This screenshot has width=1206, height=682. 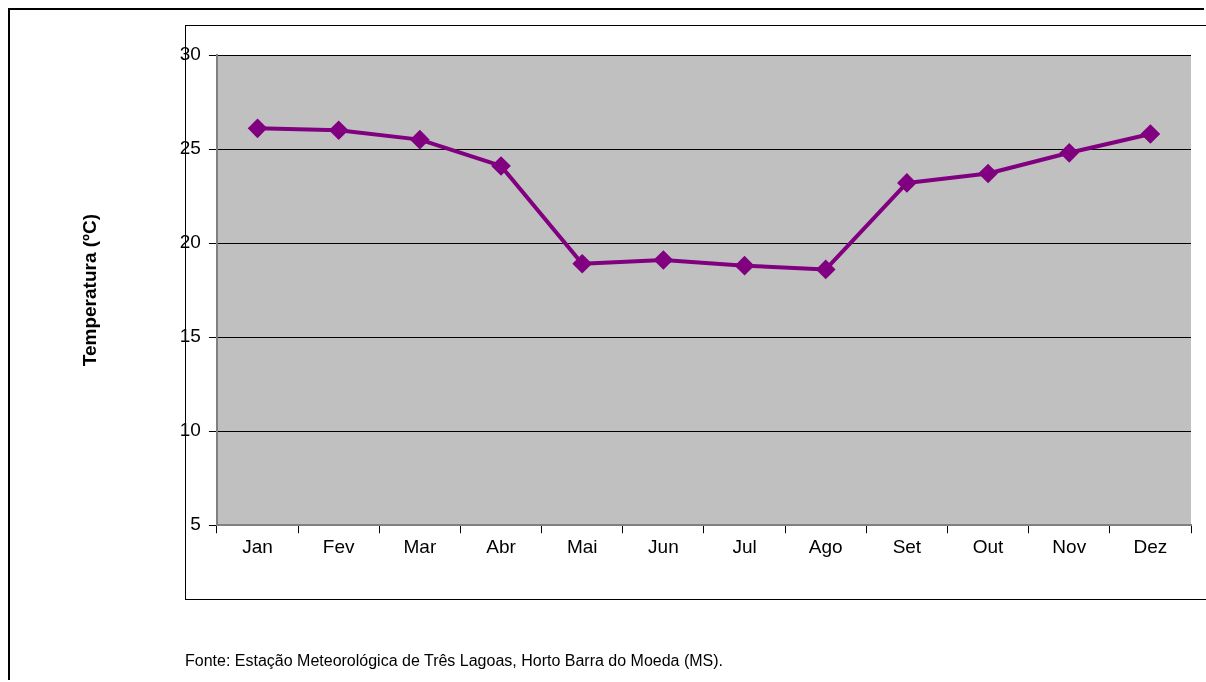 I want to click on x-tick-label: Mar, so click(x=420, y=546).